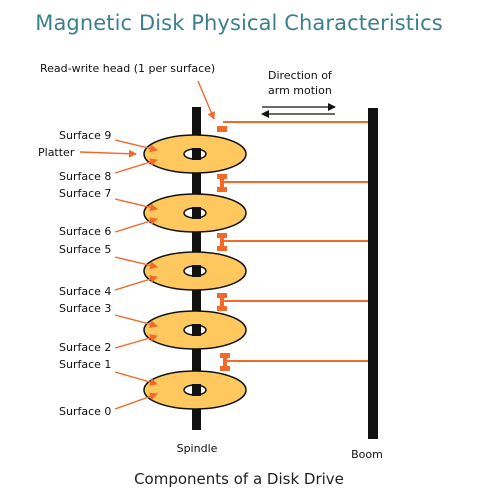 The width and height of the screenshot is (478, 500). What do you see at coordinates (85, 347) in the screenshot?
I see `surface-label-2: Surface 2` at bounding box center [85, 347].